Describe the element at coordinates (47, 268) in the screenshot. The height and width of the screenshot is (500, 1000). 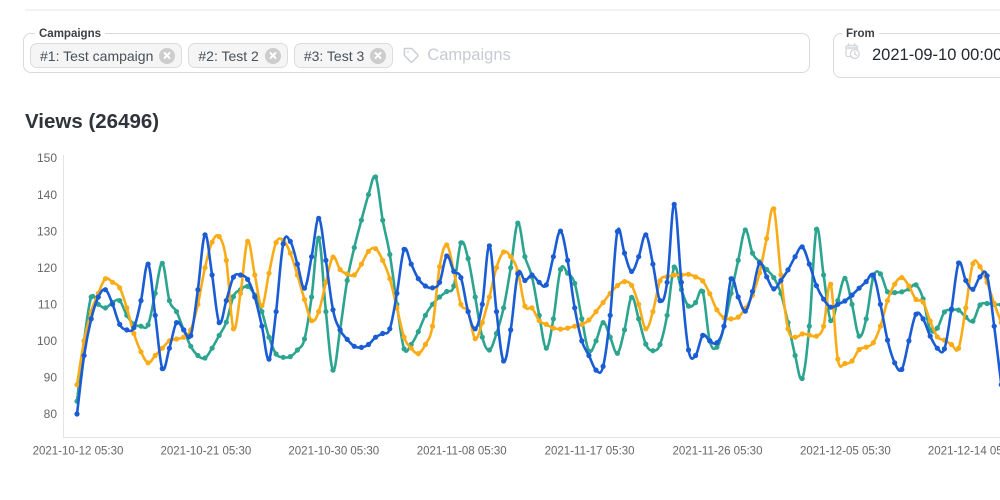
I see `svg-text: 120` at that location.